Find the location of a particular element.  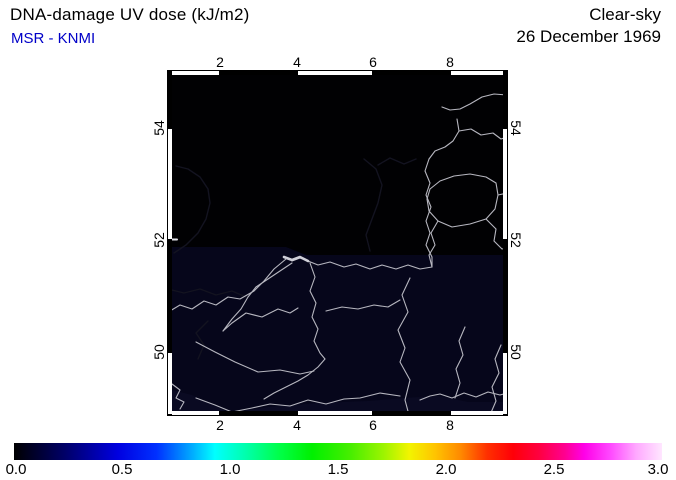

colorbar-label-1.5: 1.5 is located at coordinates (338, 469).